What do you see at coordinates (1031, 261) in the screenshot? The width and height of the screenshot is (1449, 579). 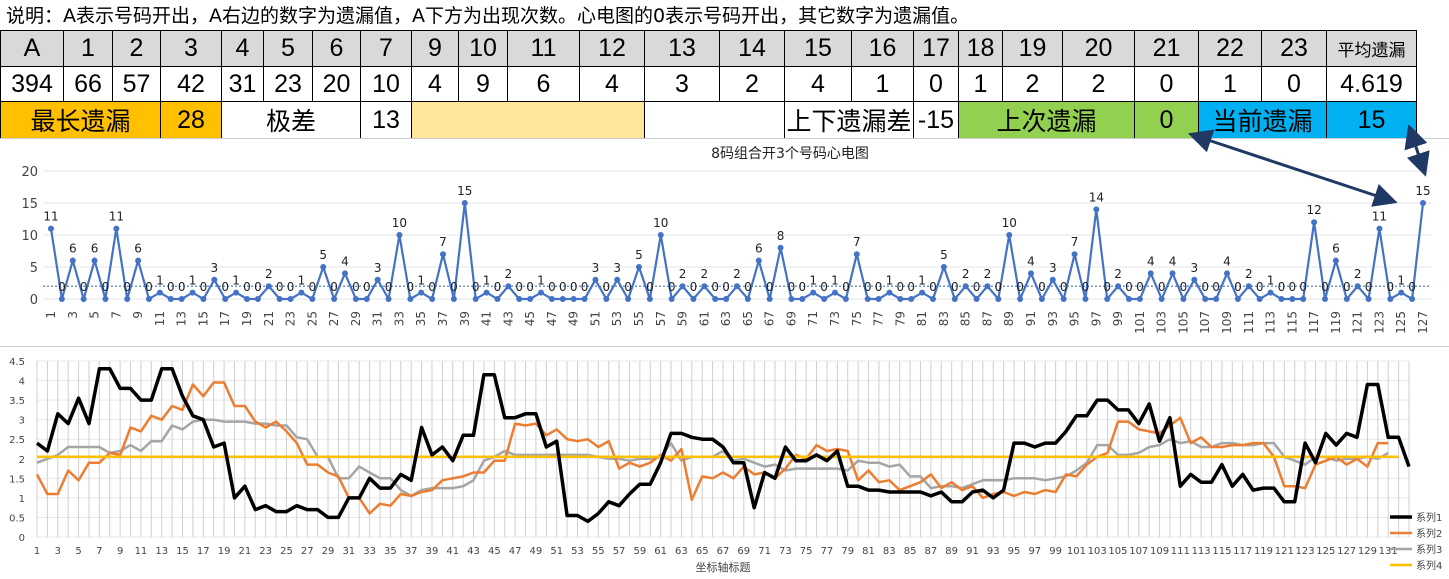 I see `ecg-data-label: 4` at bounding box center [1031, 261].